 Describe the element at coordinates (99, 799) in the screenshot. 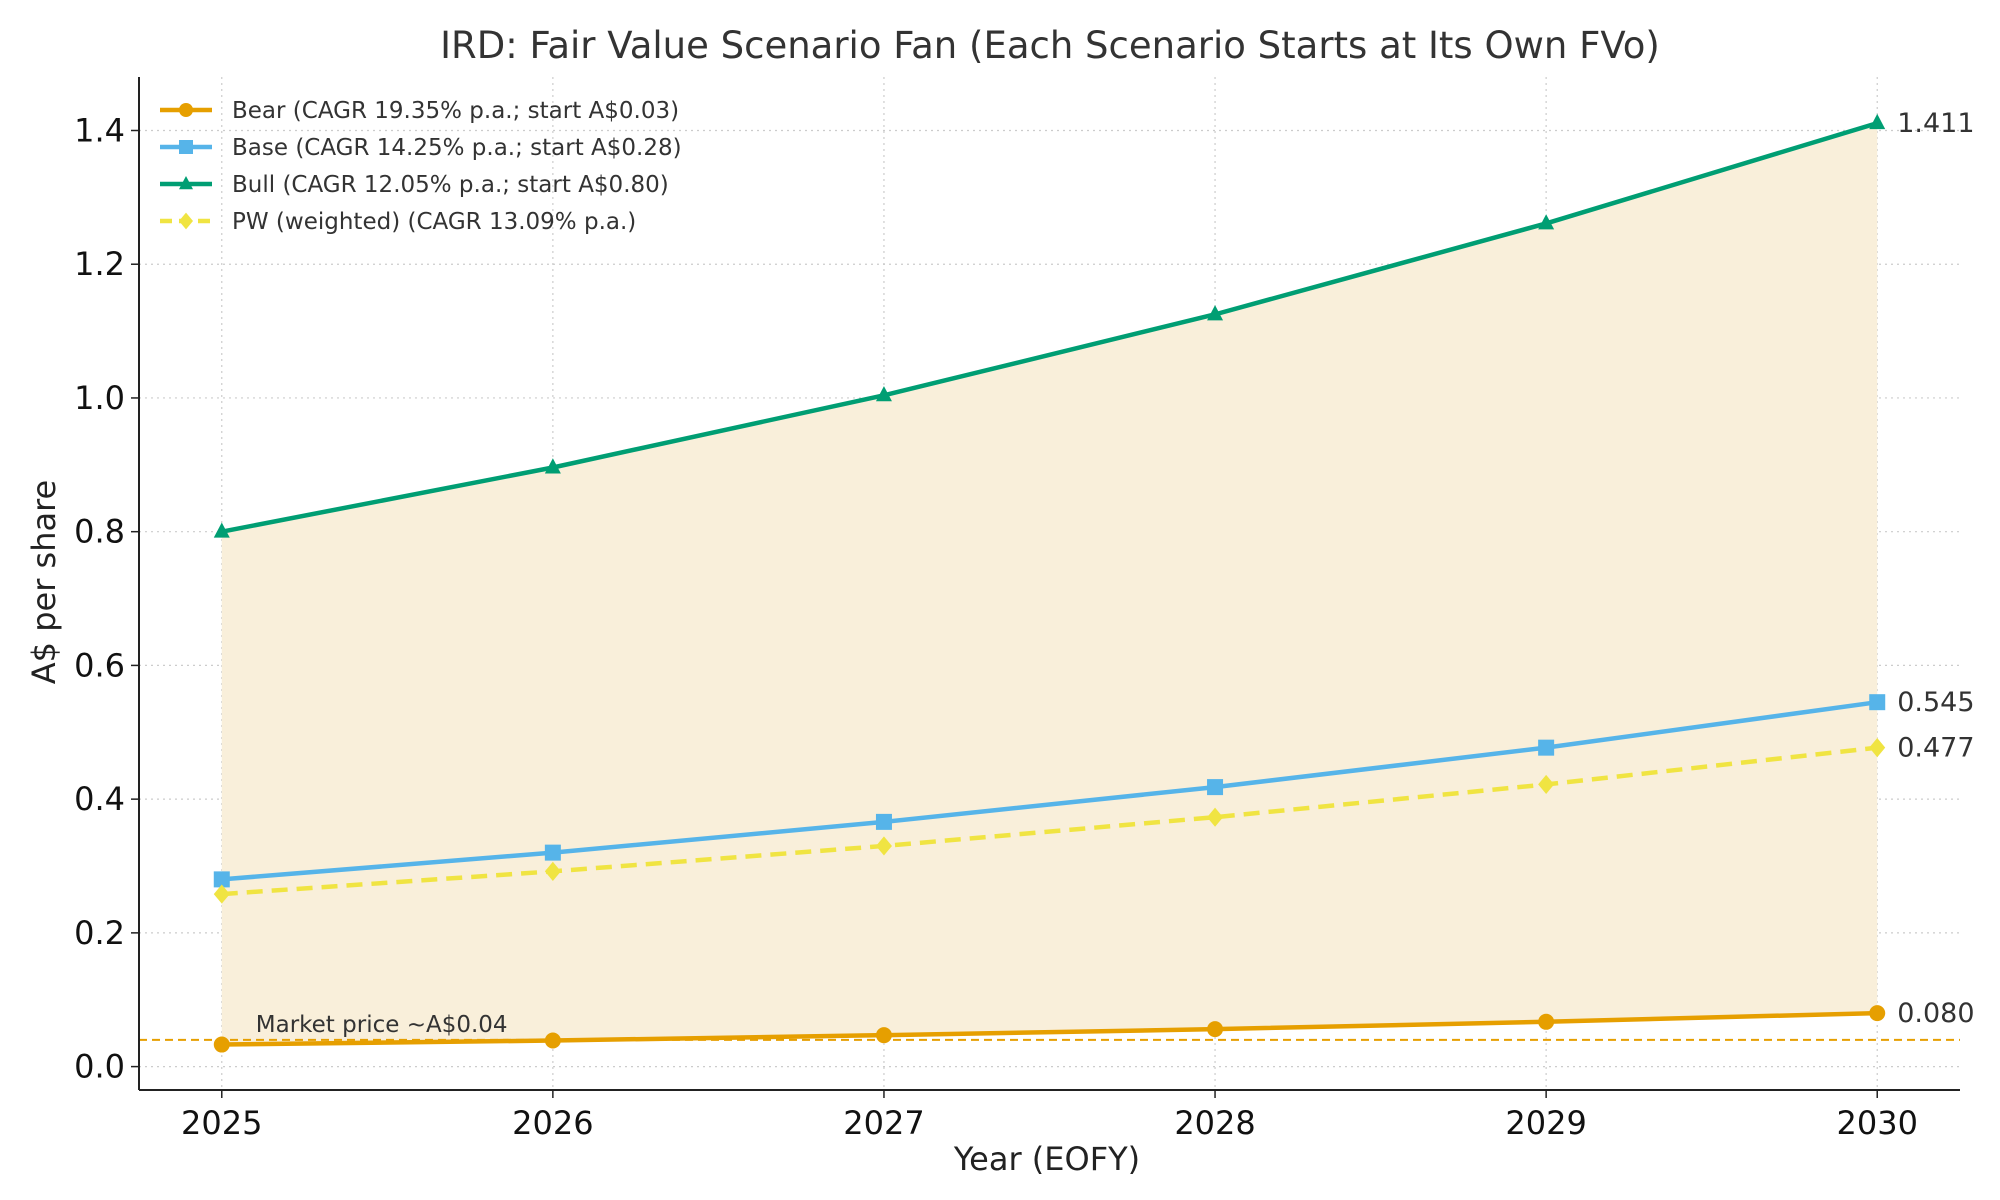

I see `y-tick-label: 0.4` at that location.